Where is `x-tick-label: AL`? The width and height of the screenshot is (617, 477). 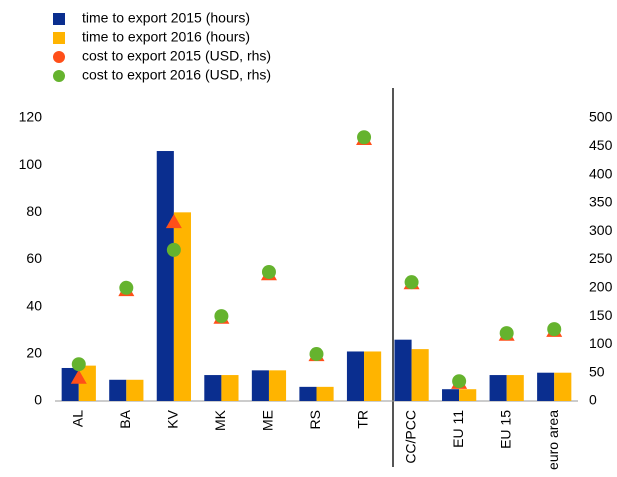
x-tick-label: AL is located at coordinates (77, 418).